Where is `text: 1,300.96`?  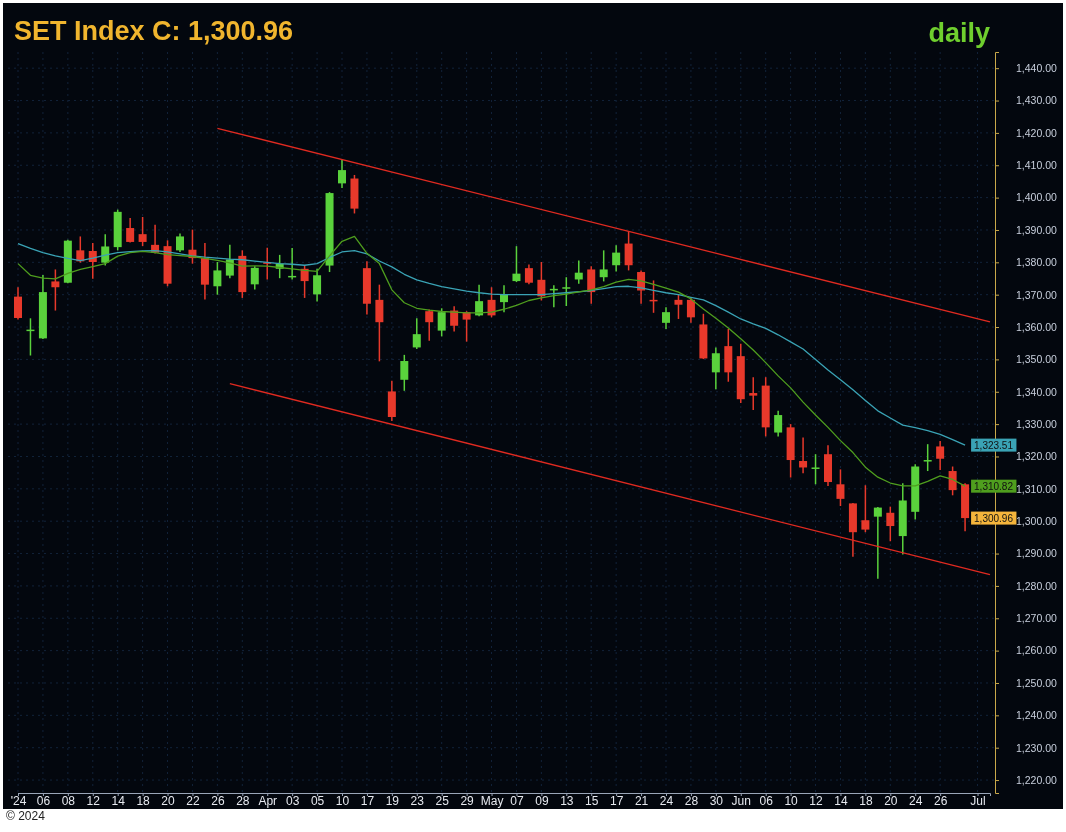 text: 1,300.96 is located at coordinates (994, 518).